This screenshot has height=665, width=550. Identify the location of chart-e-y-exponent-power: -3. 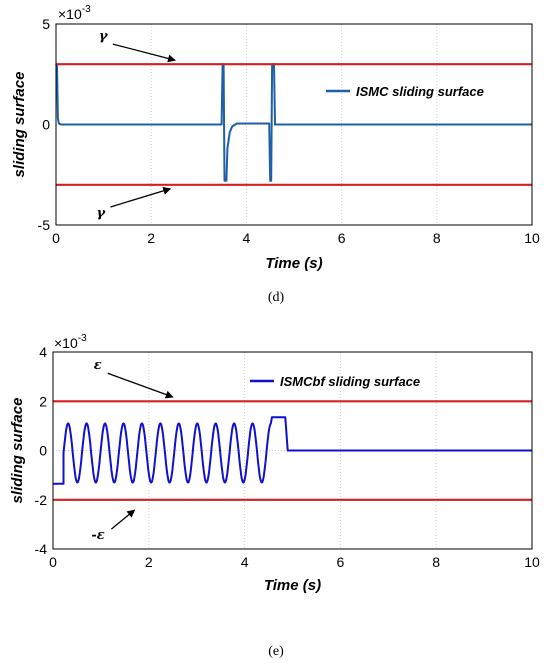
(82, 338).